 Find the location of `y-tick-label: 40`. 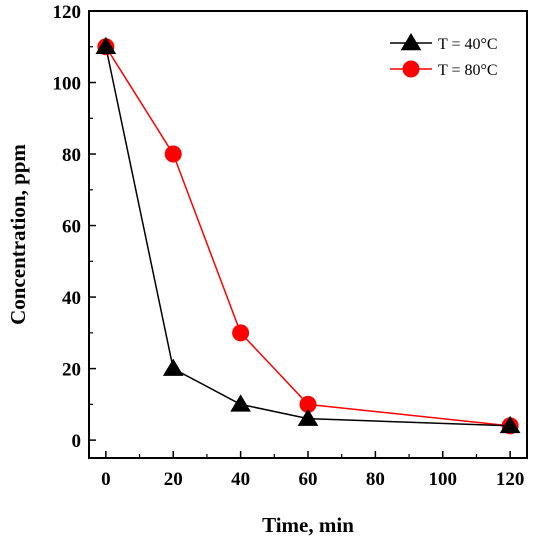

y-tick-label: 40 is located at coordinates (71, 298).